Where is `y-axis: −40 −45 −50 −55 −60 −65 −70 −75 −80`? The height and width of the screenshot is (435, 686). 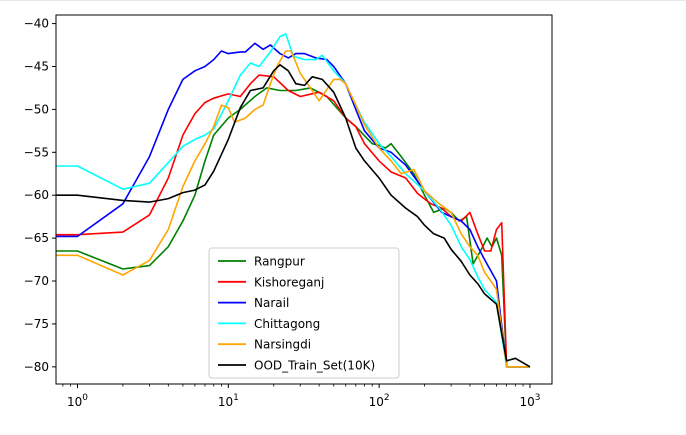
y-axis: −40 −45 −50 −55 −60 −65 −70 −75 −80 is located at coordinates (40, 195).